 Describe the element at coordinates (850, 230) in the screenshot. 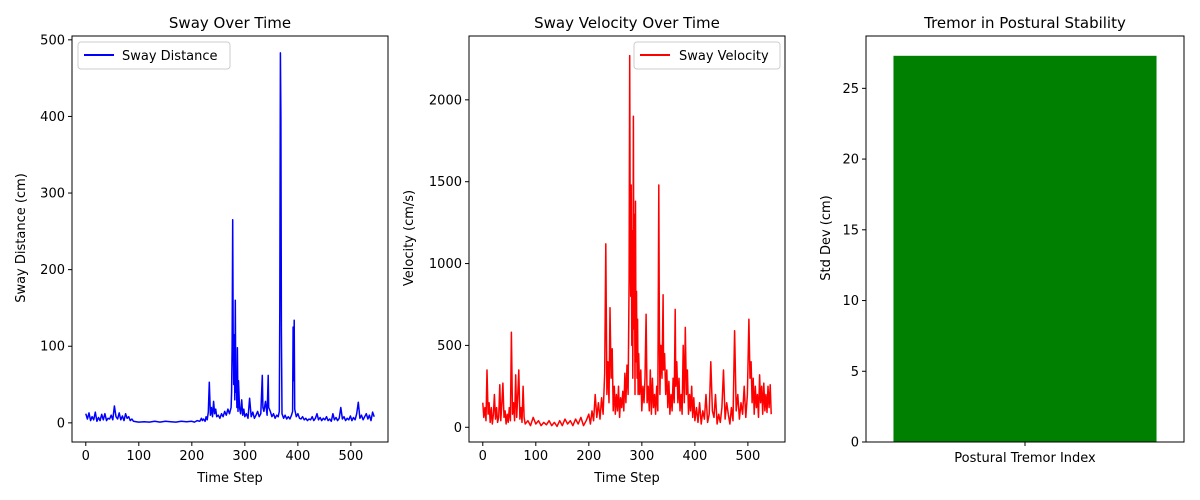

I see `y-tick-label: 15` at that location.